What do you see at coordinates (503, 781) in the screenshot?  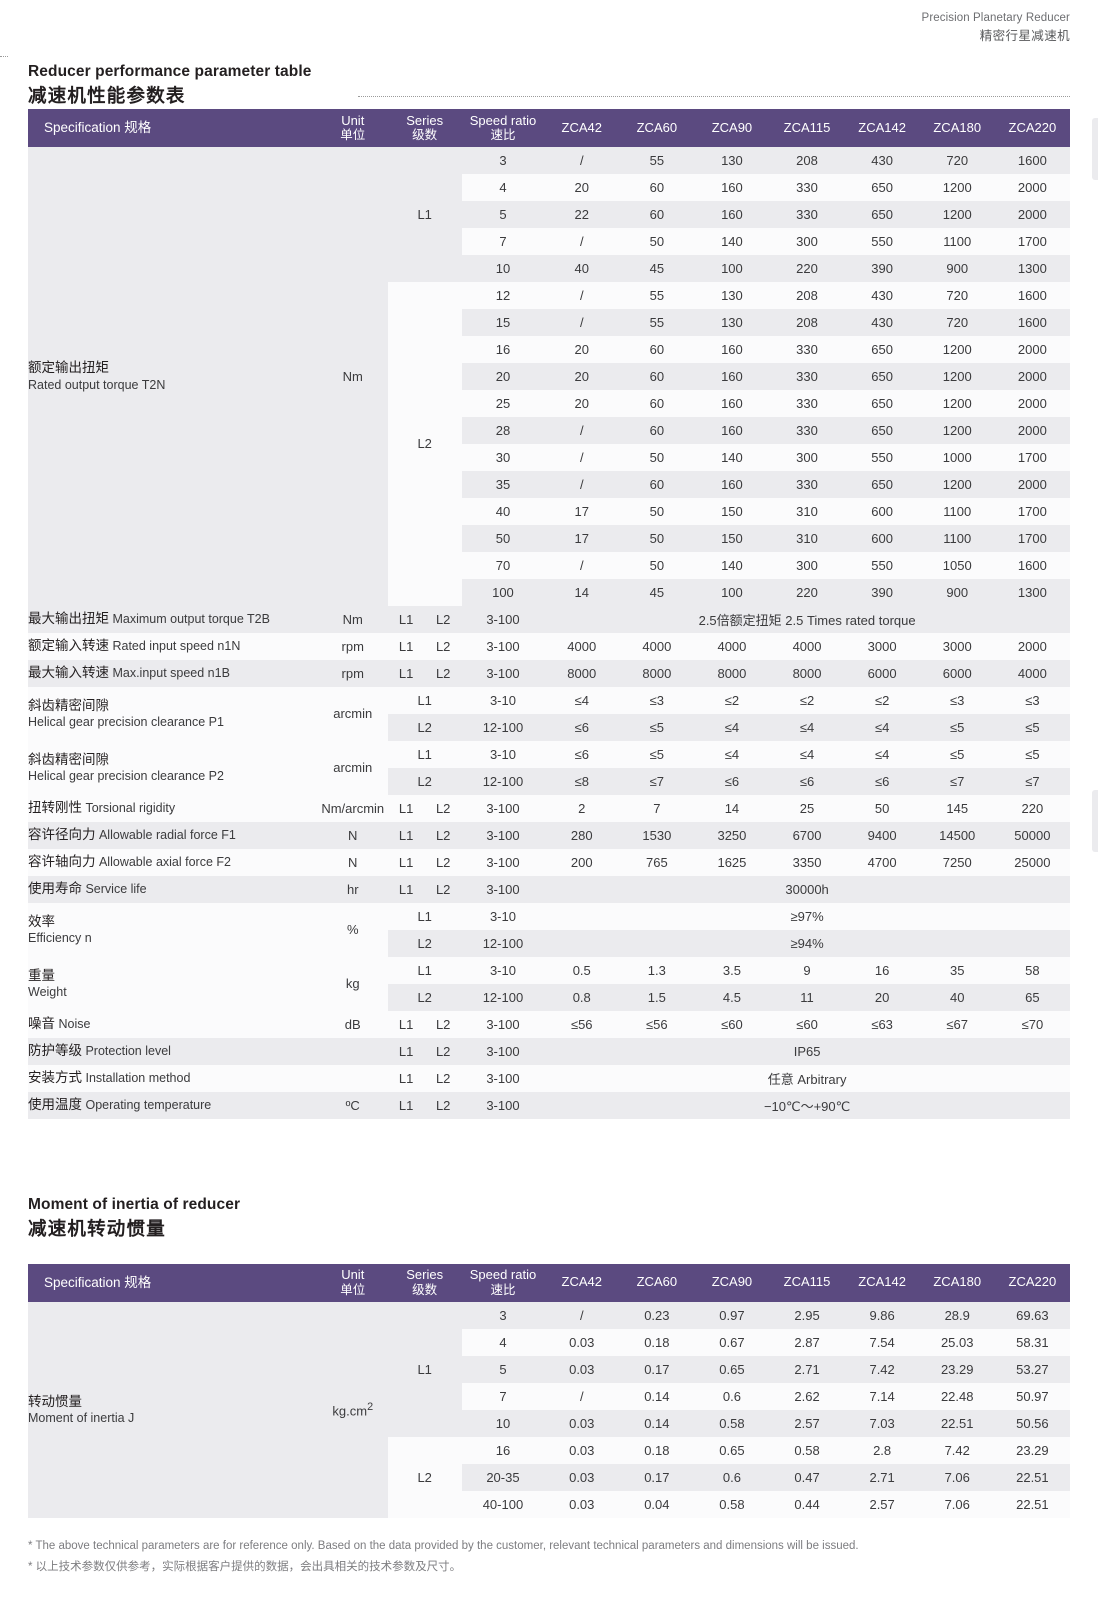 I see `speed-ratio-cell: 12-100` at bounding box center [503, 781].